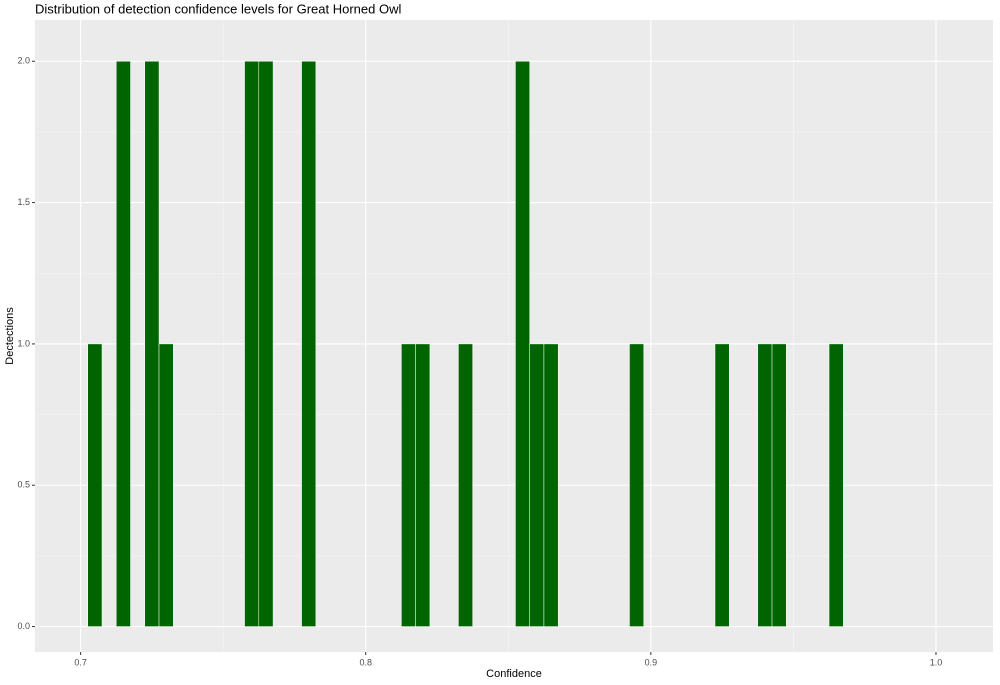 This screenshot has width=1000, height=685. What do you see at coordinates (23, 343) in the screenshot?
I see `y-tick-label: 1.0` at bounding box center [23, 343].